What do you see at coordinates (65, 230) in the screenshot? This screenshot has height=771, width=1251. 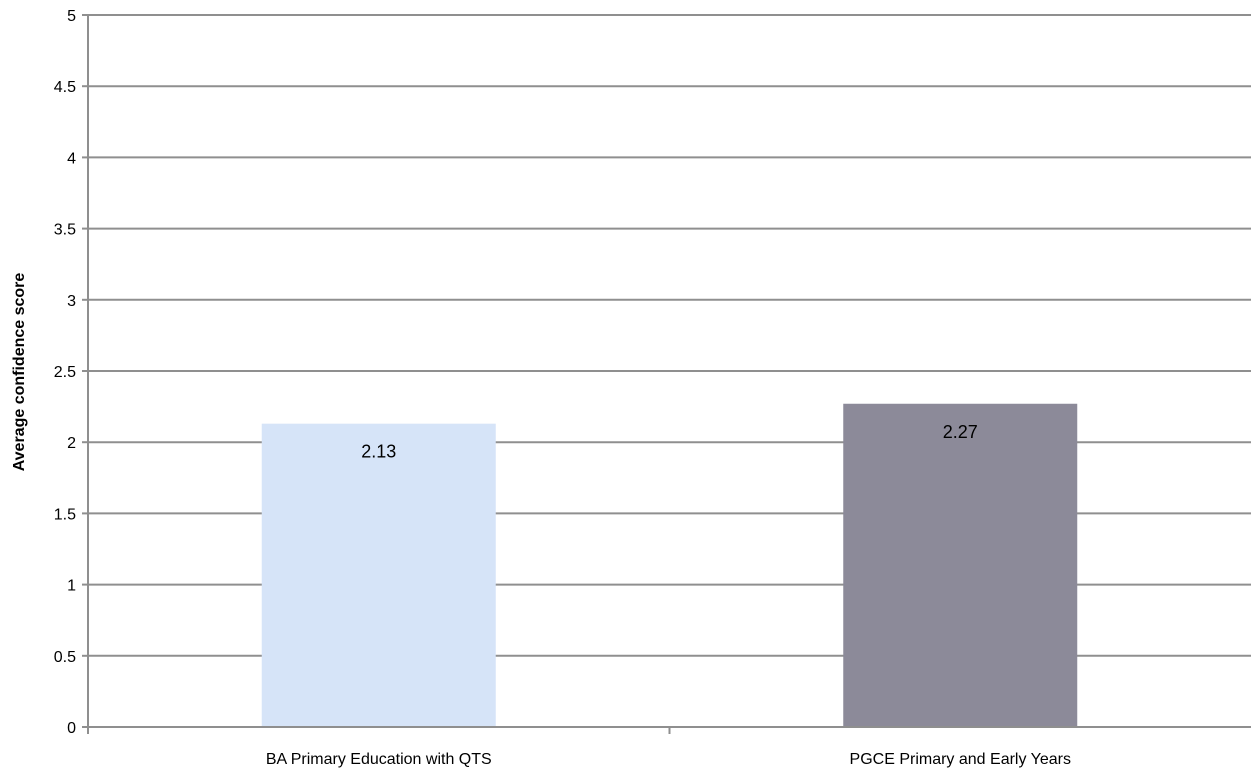 I see `y-tick-label: 3.5` at bounding box center [65, 230].